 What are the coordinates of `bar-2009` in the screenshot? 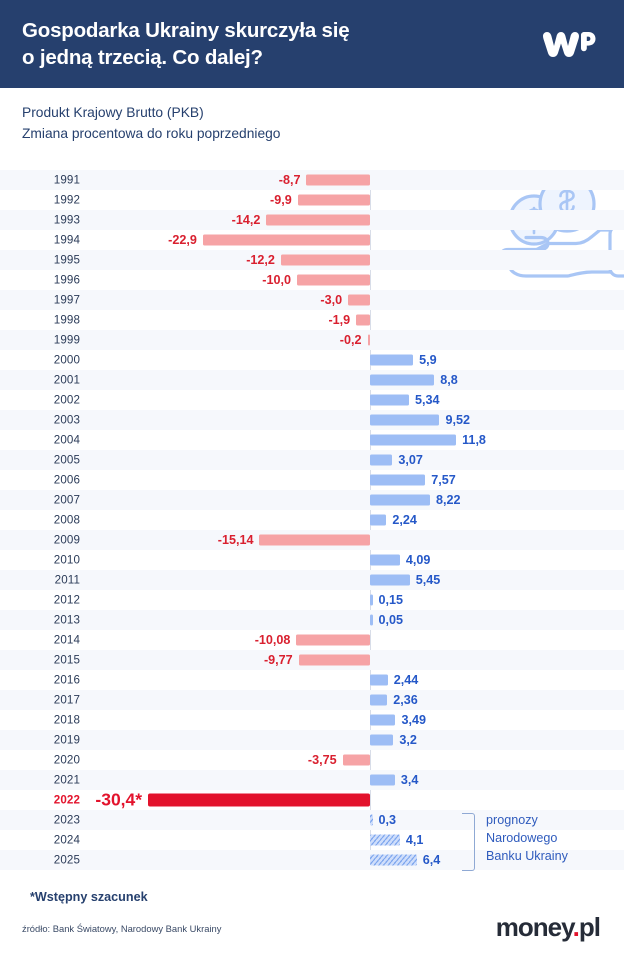 It's located at (314, 540).